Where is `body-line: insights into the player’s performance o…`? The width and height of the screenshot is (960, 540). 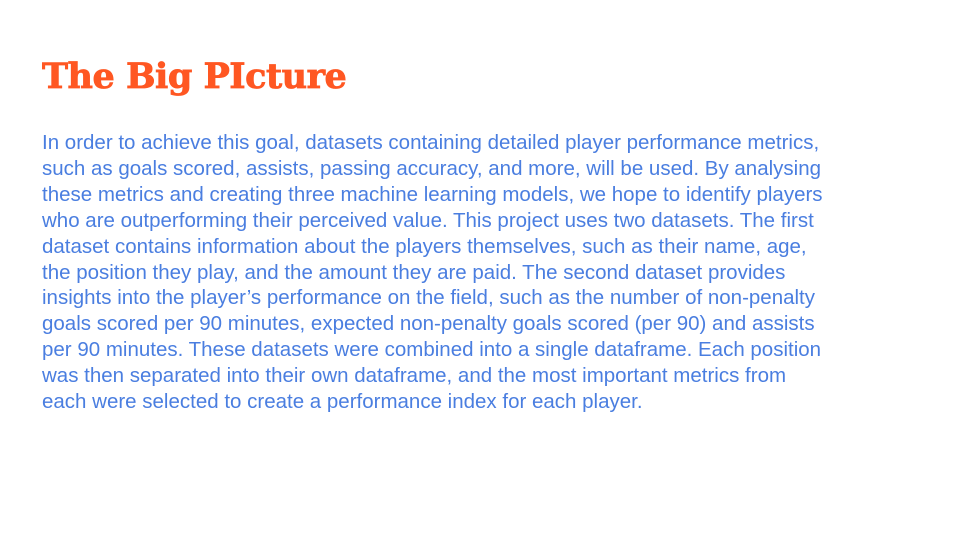 body-line: insights into the player’s performance o… is located at coordinates (429, 298).